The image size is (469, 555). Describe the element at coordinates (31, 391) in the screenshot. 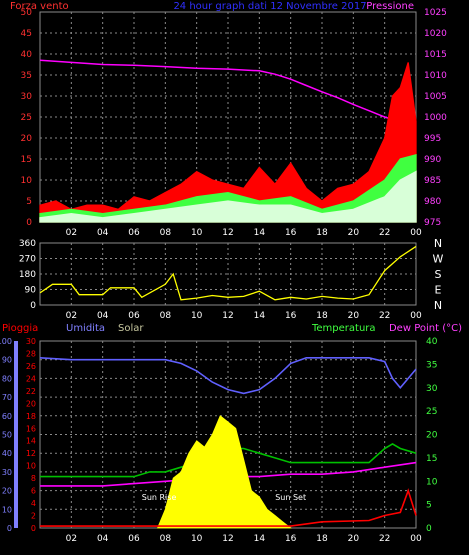

I see `panel3-ytick-rain-22: 22` at that location.